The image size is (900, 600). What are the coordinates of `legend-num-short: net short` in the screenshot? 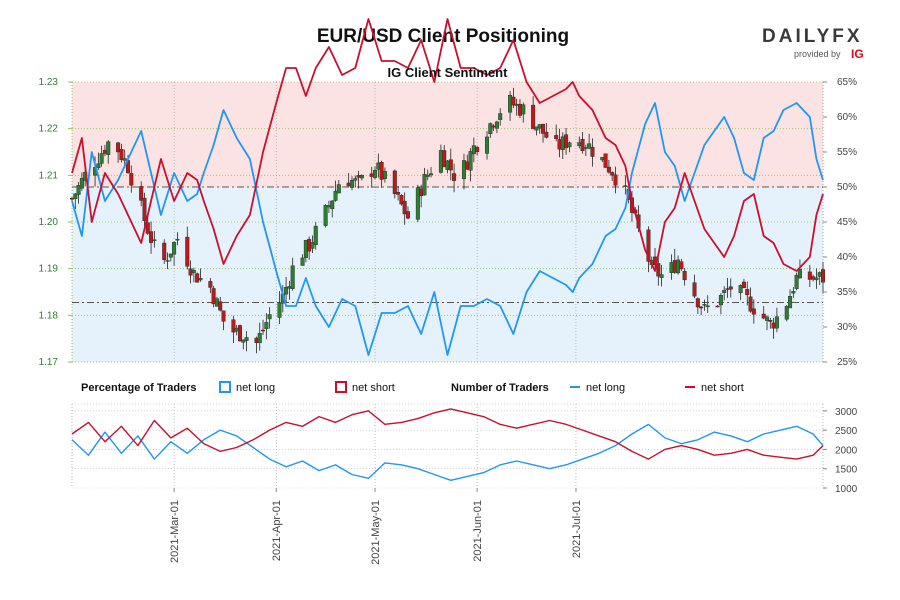 It's located at (722, 388).